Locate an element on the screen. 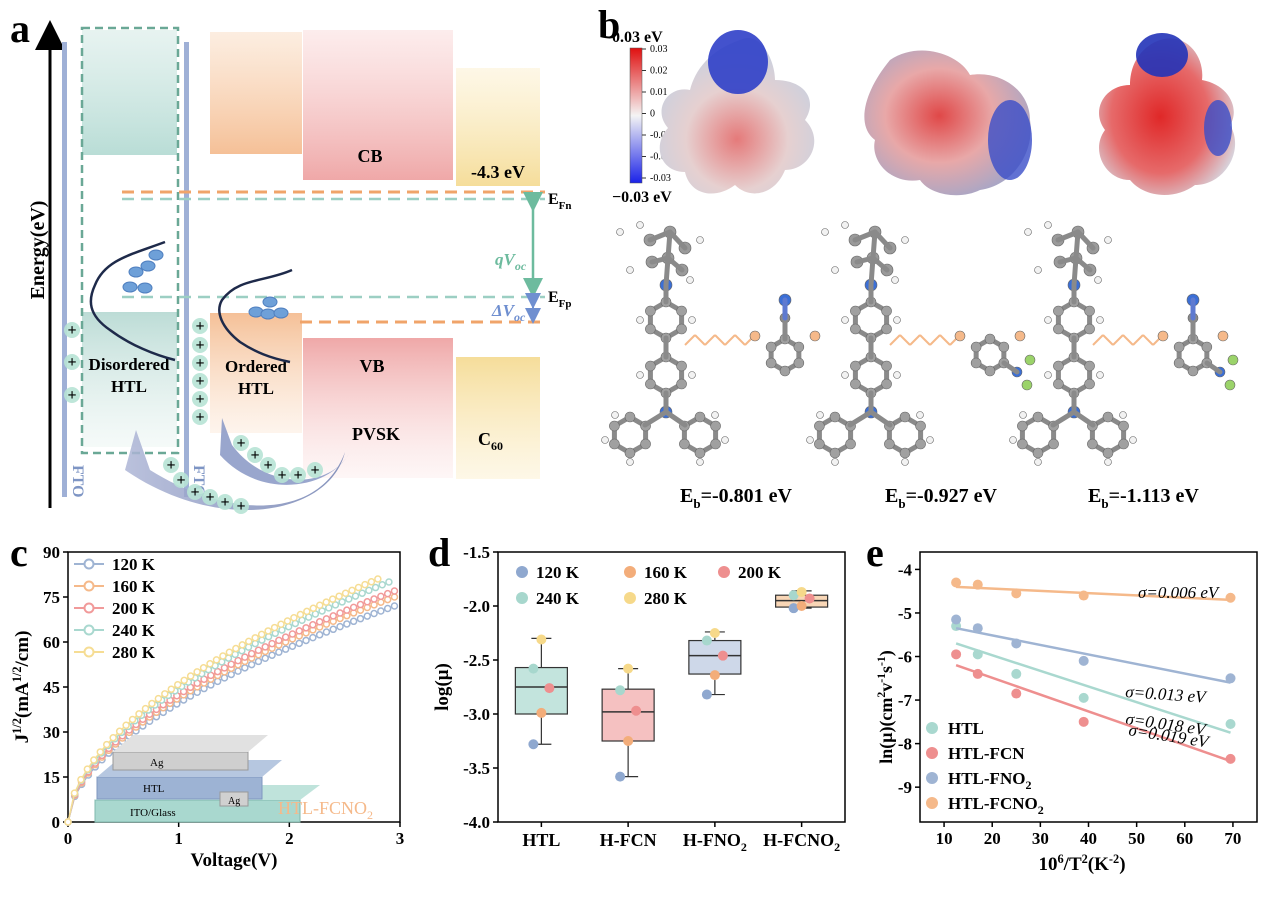  ordered-htl-lumo is located at coordinates (256, 93).